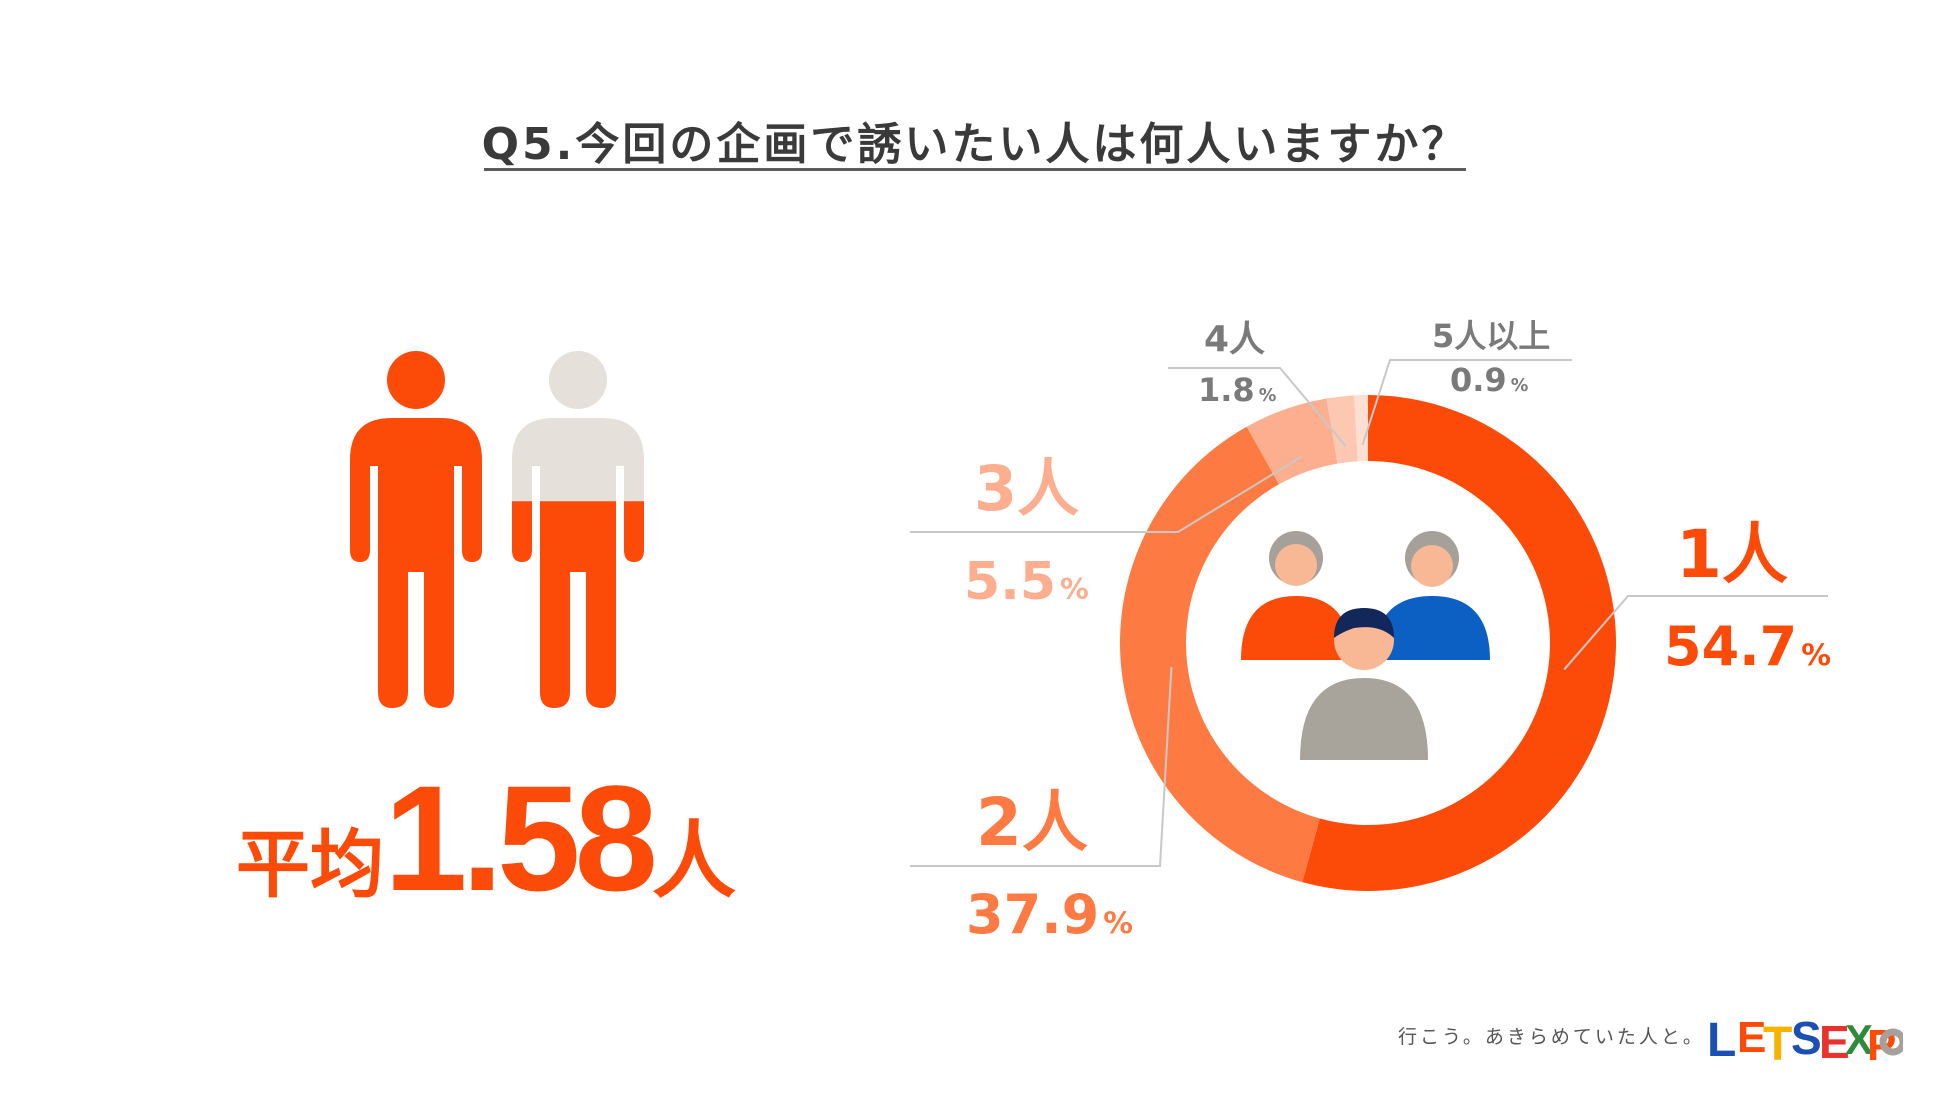 The width and height of the screenshot is (1950, 1097). Describe the element at coordinates (1777, 1044) in the screenshot. I see `svg-text: T` at that location.